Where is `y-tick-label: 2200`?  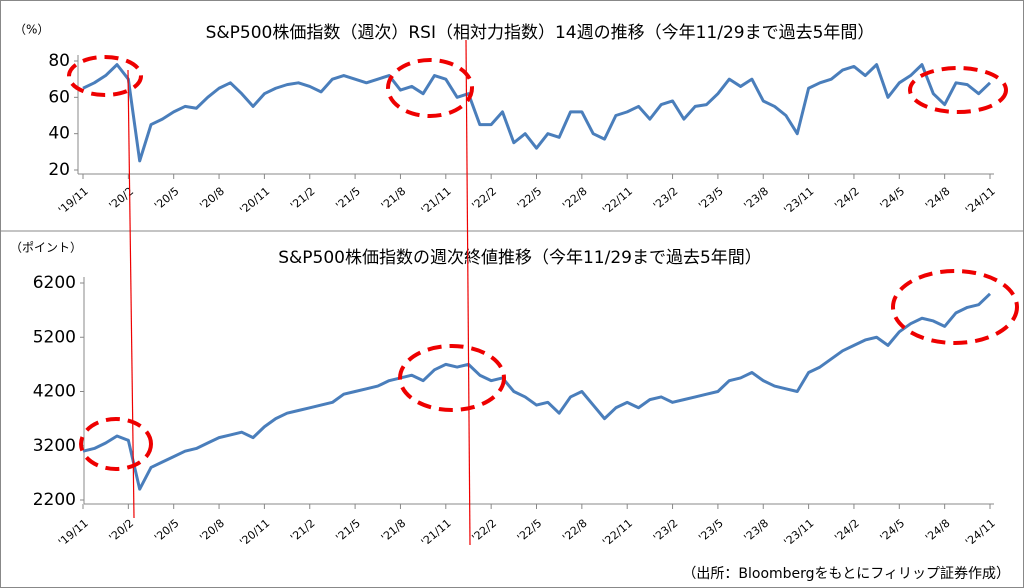 y-tick-label: 2200 is located at coordinates (54, 500).